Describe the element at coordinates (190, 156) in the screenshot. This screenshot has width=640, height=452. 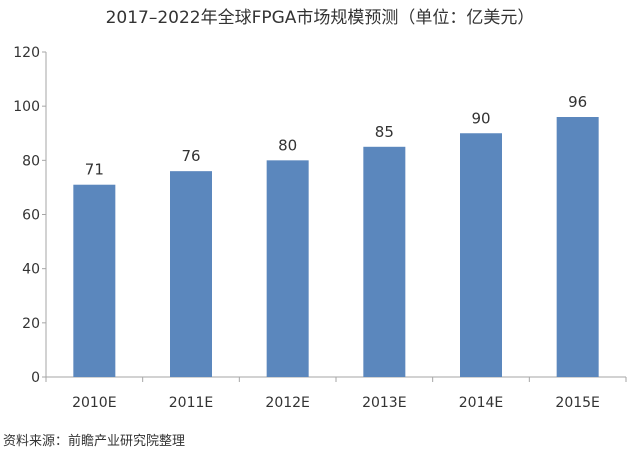
I see `data-label: 76` at that location.